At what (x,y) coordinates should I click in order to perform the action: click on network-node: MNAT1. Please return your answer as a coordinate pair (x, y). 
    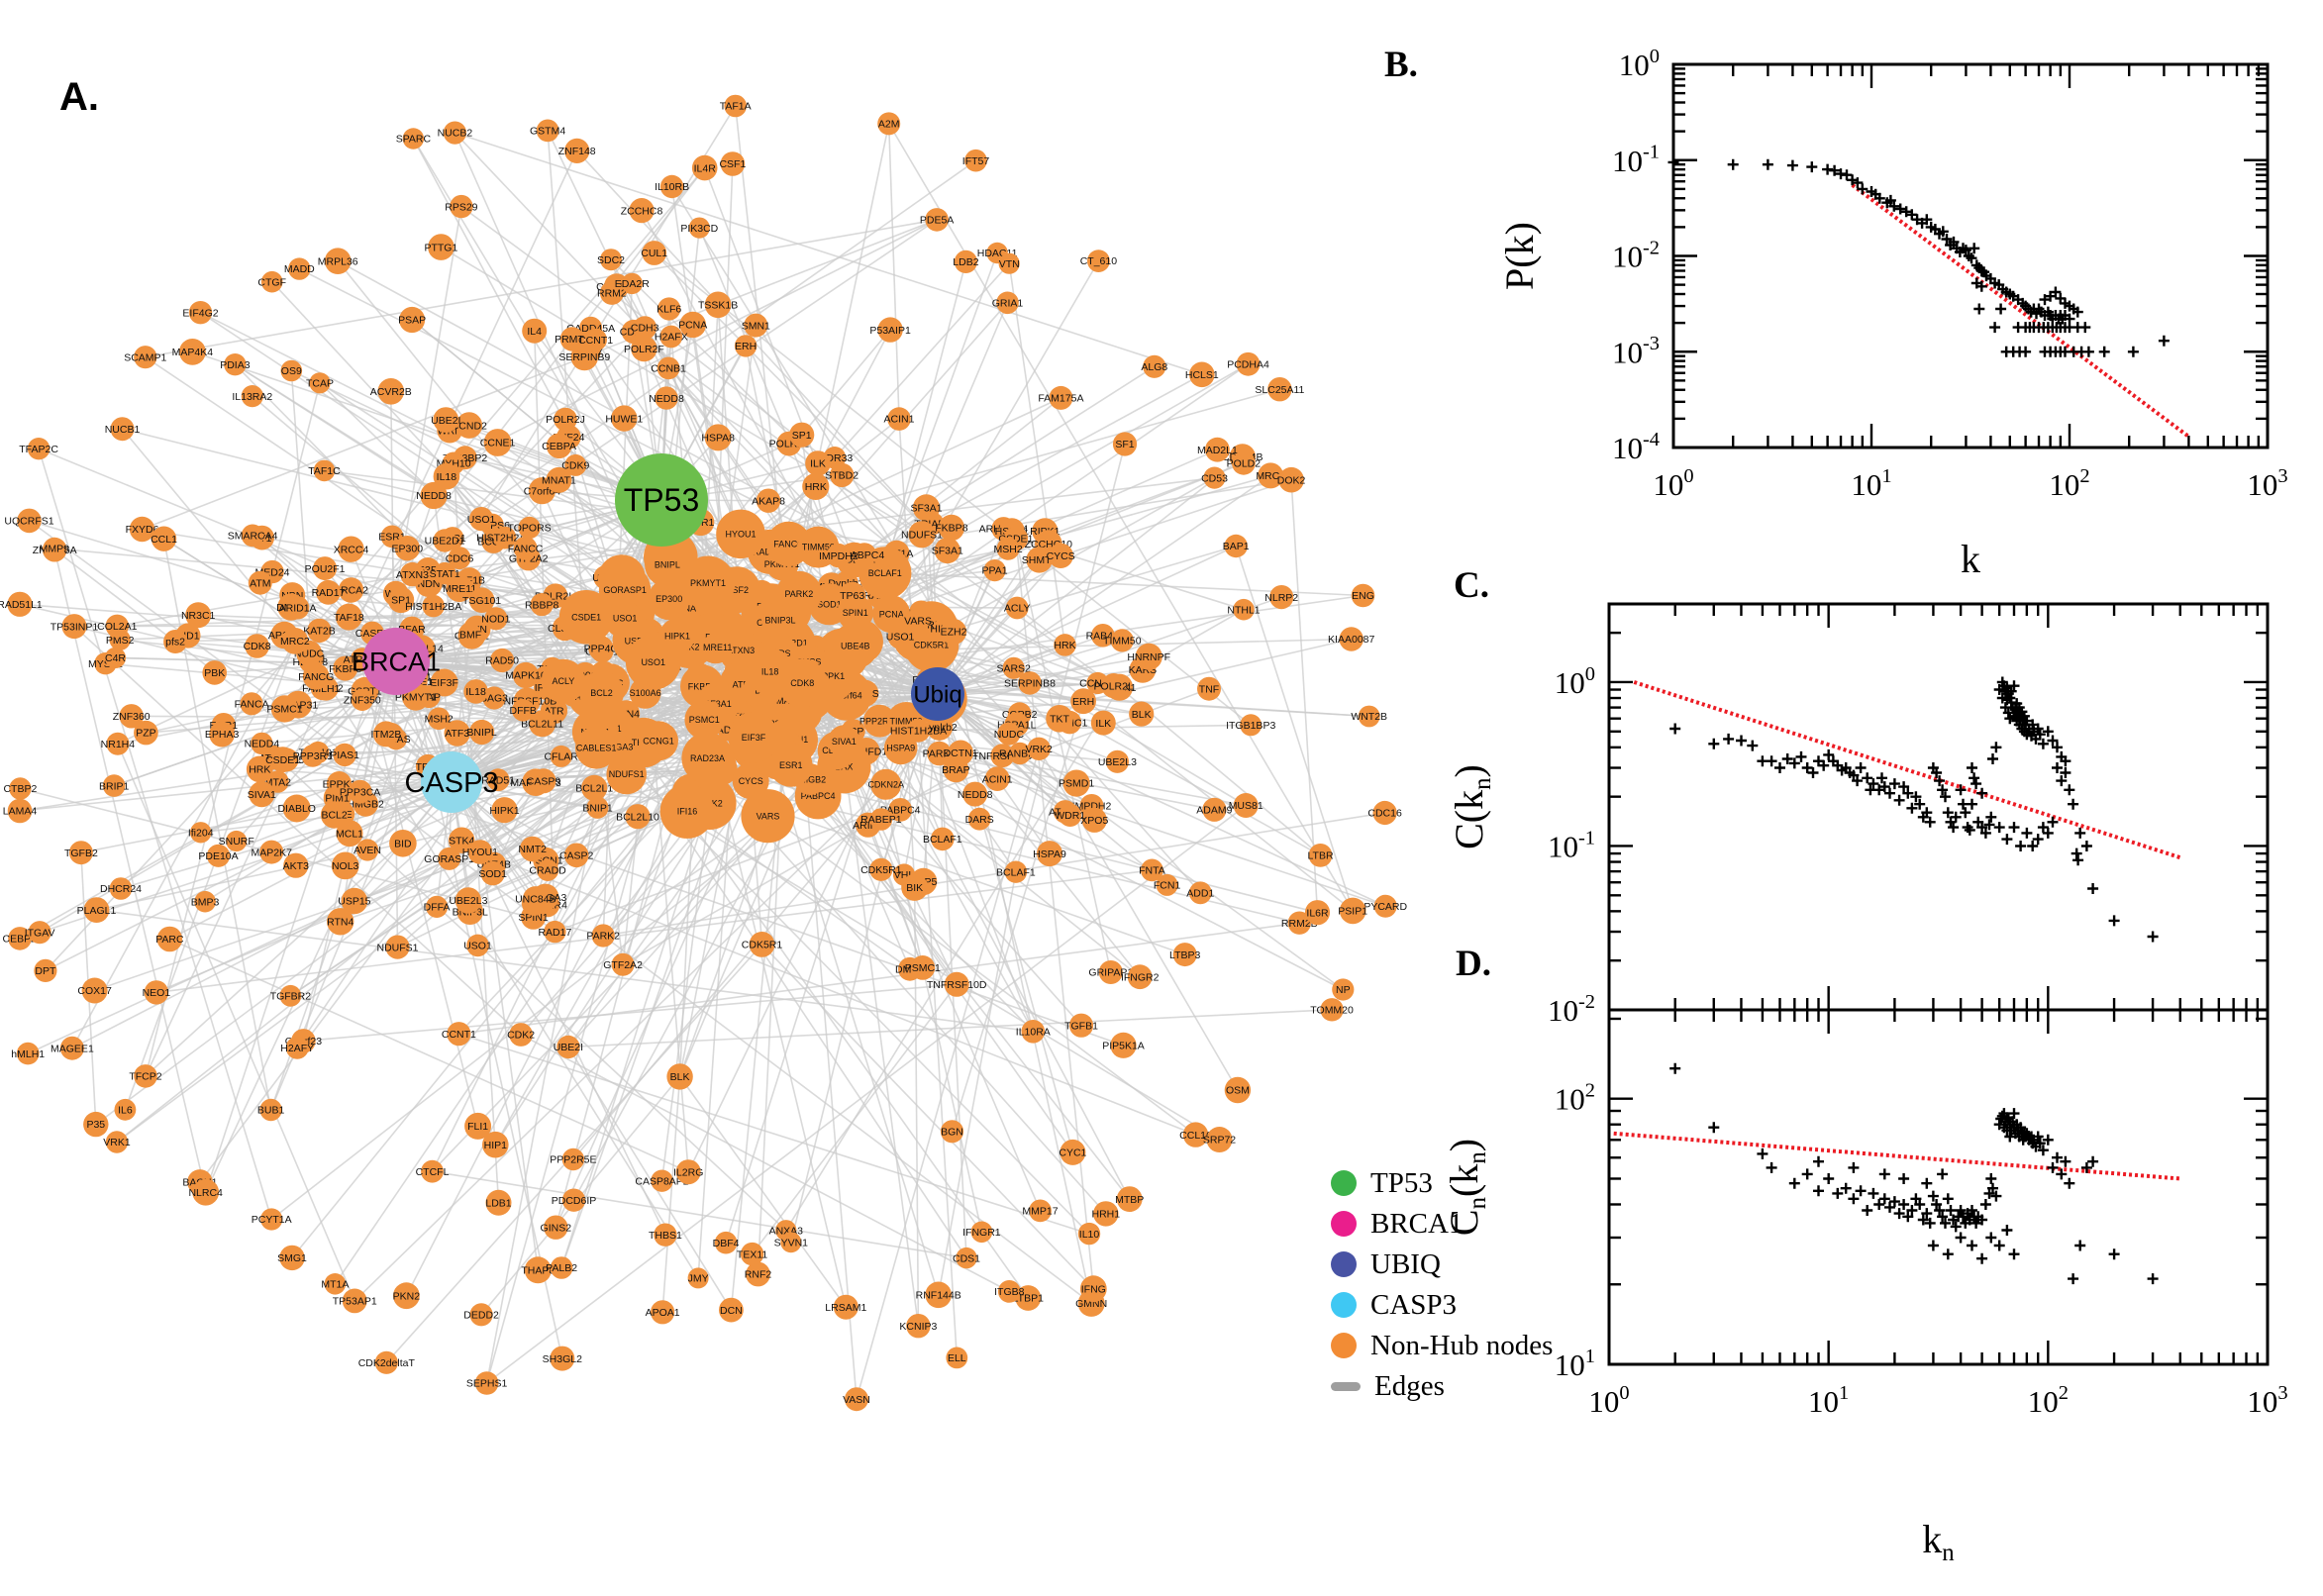
    Looking at the image, I should click on (559, 480).